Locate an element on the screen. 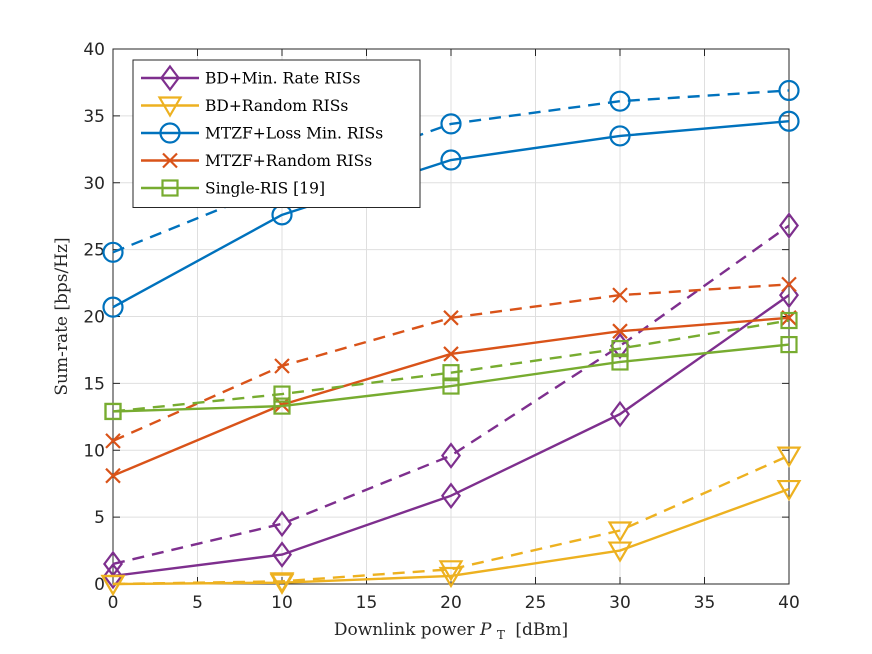  x-tick-label: 20 is located at coordinates (451, 603).